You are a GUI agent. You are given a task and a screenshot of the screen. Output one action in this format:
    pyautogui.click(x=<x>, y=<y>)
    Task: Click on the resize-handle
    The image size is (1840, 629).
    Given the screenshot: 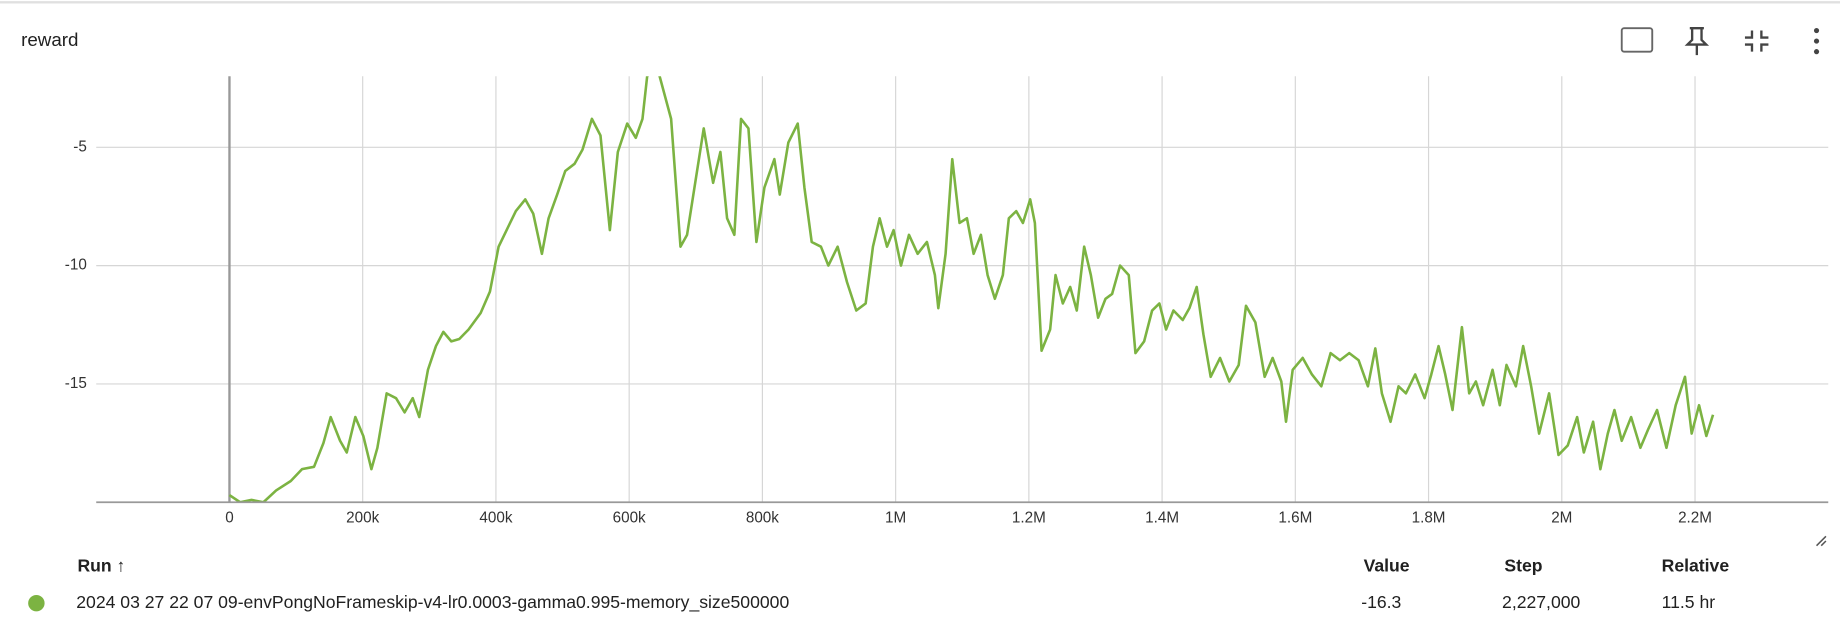 What is the action you would take?
    pyautogui.click(x=1821, y=541)
    